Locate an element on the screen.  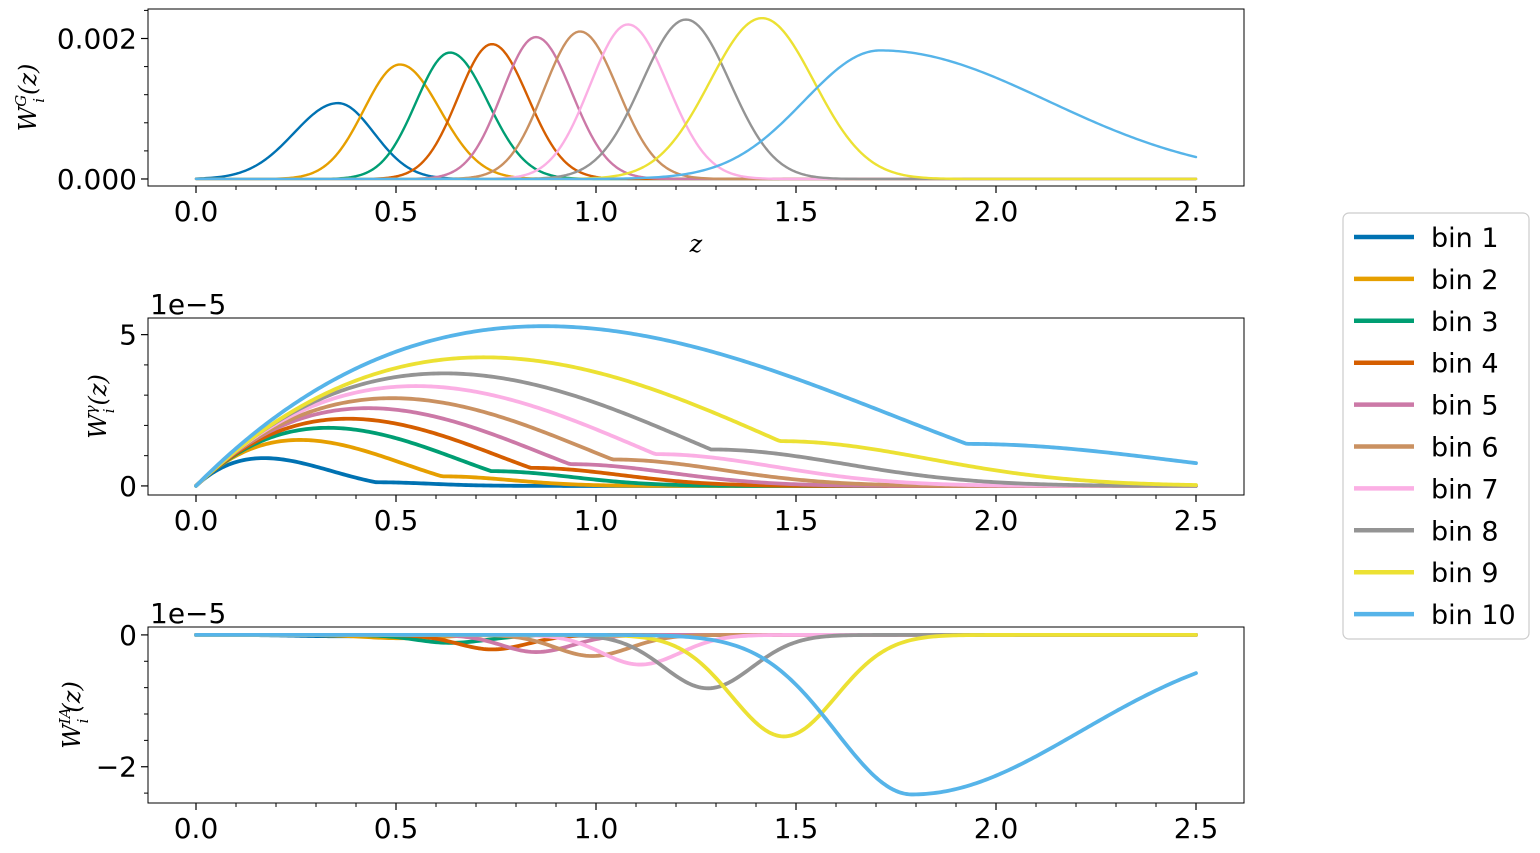
x-axis-label: z is located at coordinates (696, 244).